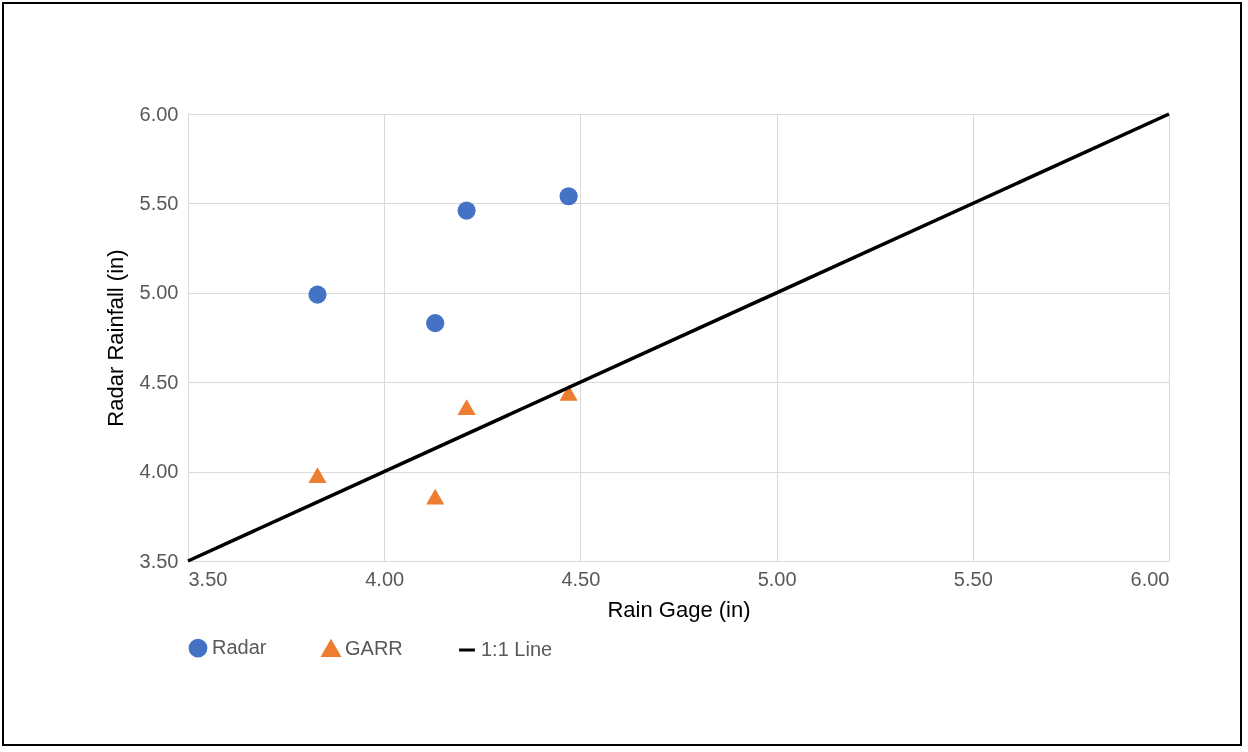  I want to click on legend-label: GARR, so click(374, 647).